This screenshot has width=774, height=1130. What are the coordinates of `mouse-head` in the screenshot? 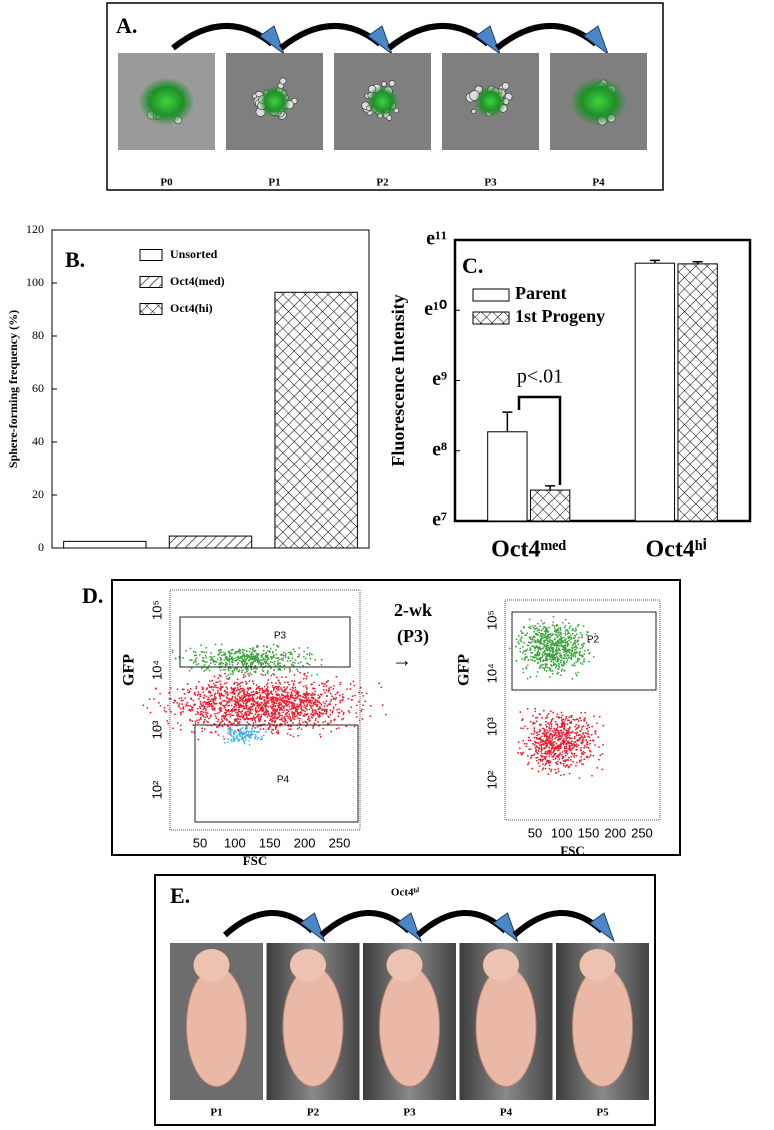 It's located at (501, 965).